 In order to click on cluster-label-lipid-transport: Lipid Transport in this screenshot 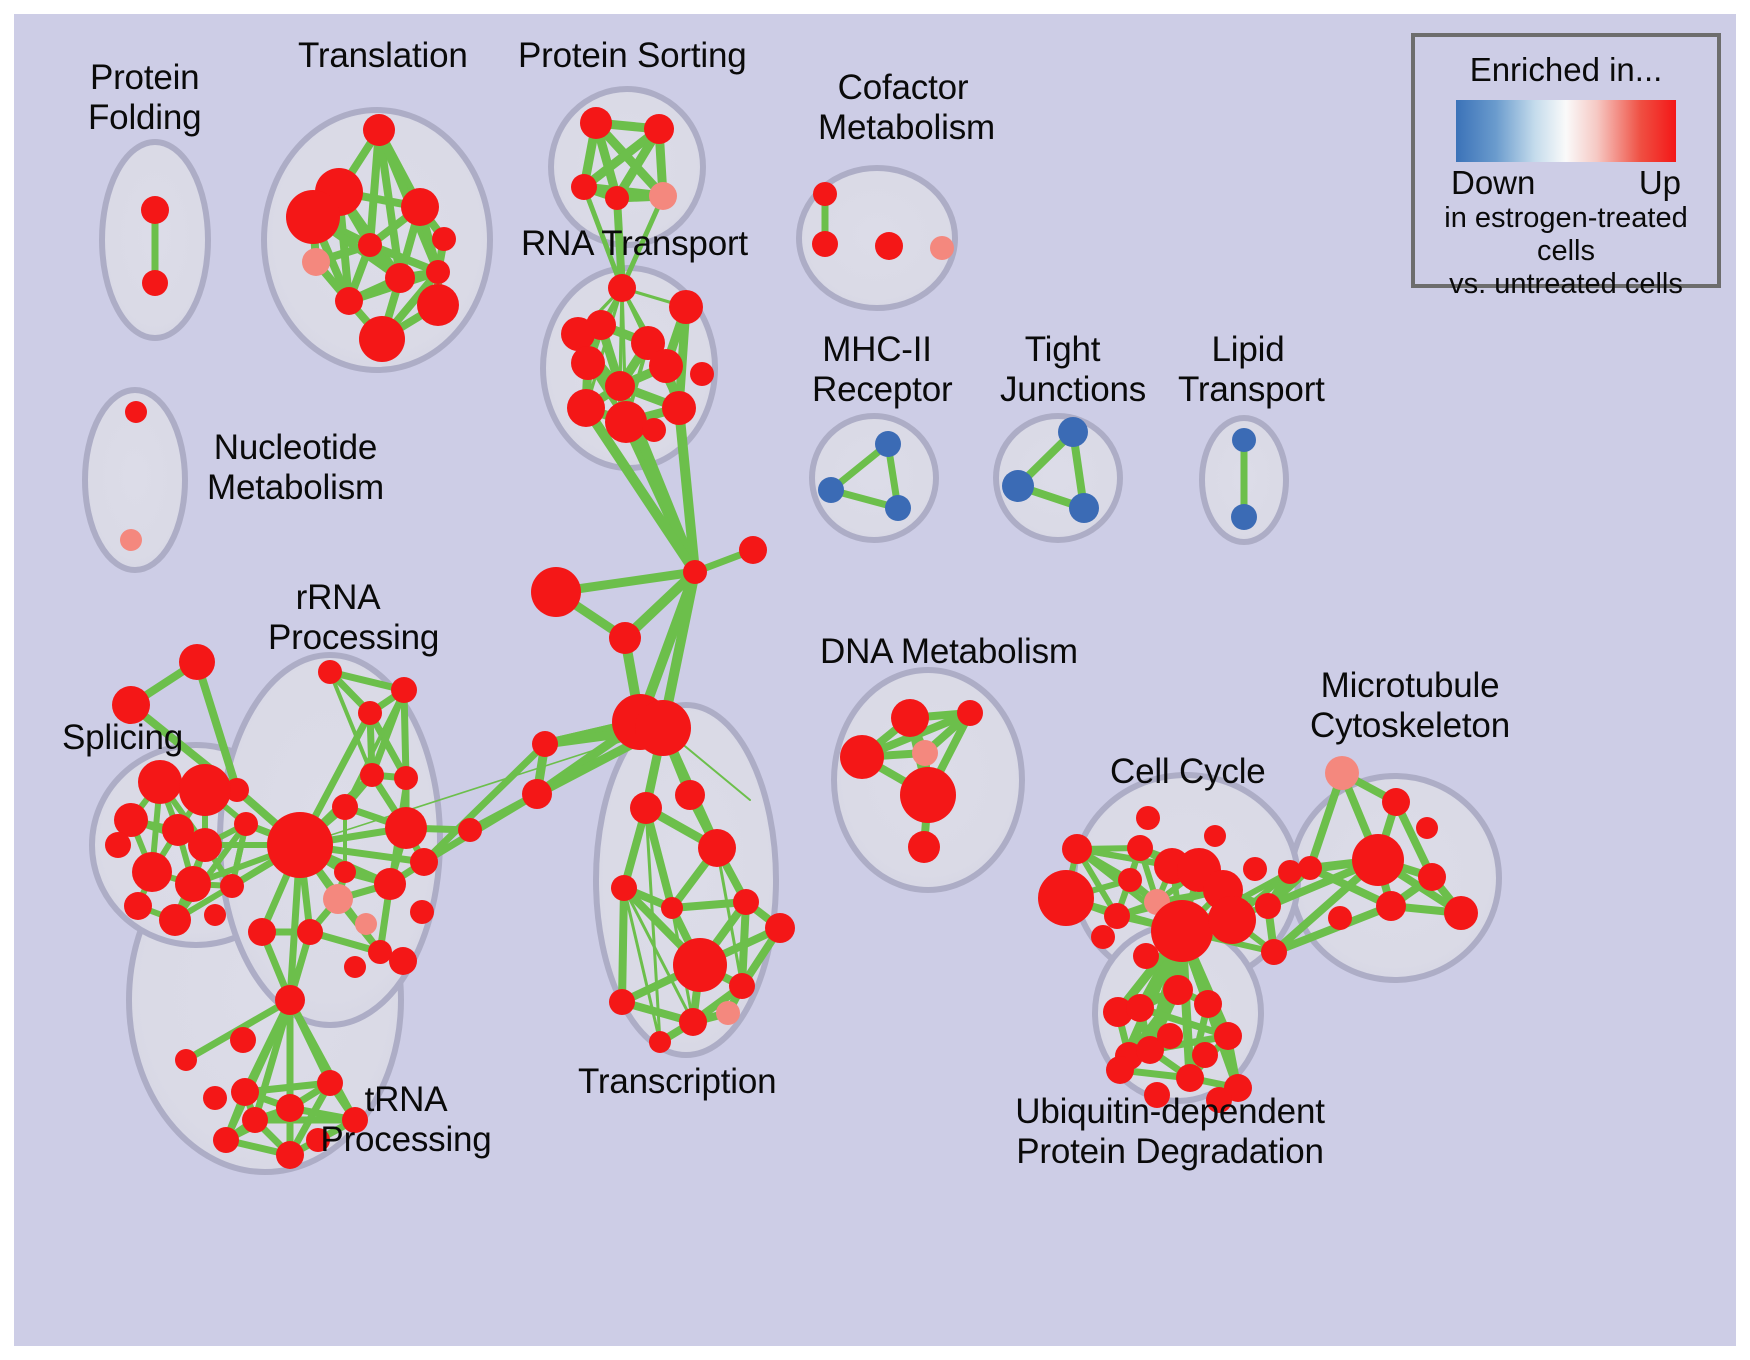, I will do `click(1251, 369)`.